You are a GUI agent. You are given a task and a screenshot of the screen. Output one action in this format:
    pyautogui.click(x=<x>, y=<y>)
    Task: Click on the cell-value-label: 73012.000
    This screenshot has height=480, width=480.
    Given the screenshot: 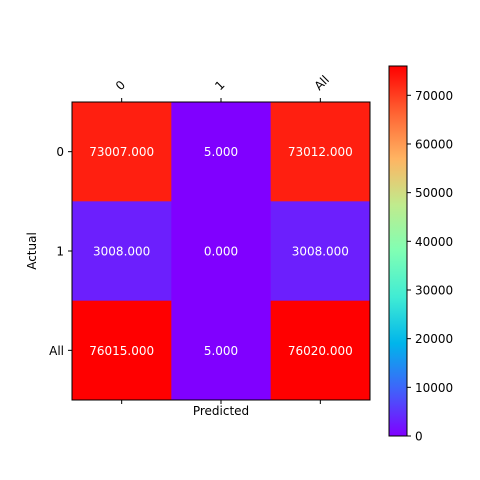 What is the action you would take?
    pyautogui.click(x=320, y=152)
    